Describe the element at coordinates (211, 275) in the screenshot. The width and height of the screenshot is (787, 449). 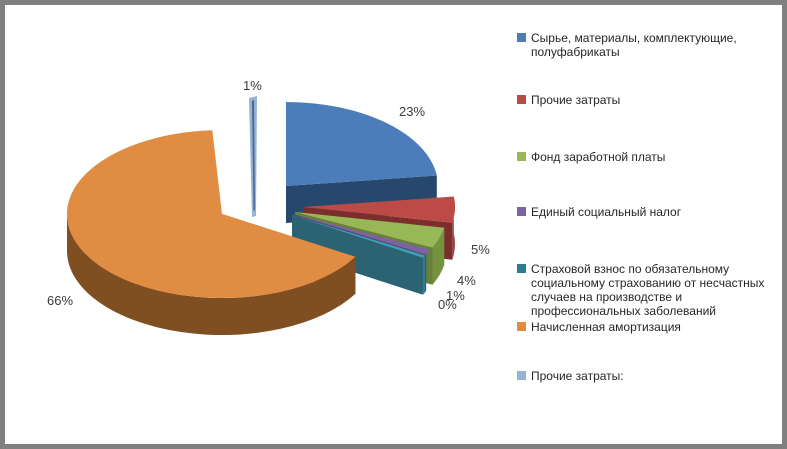
I see `pie-slice-depreciation-side` at that location.